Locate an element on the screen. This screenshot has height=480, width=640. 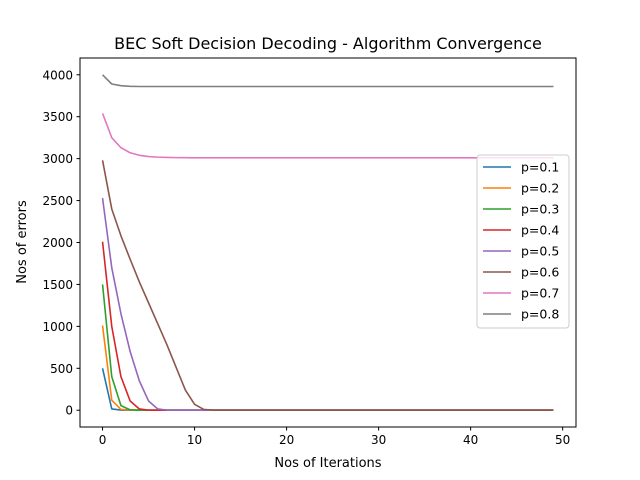
series-line-p=0.8 is located at coordinates (327, 81).